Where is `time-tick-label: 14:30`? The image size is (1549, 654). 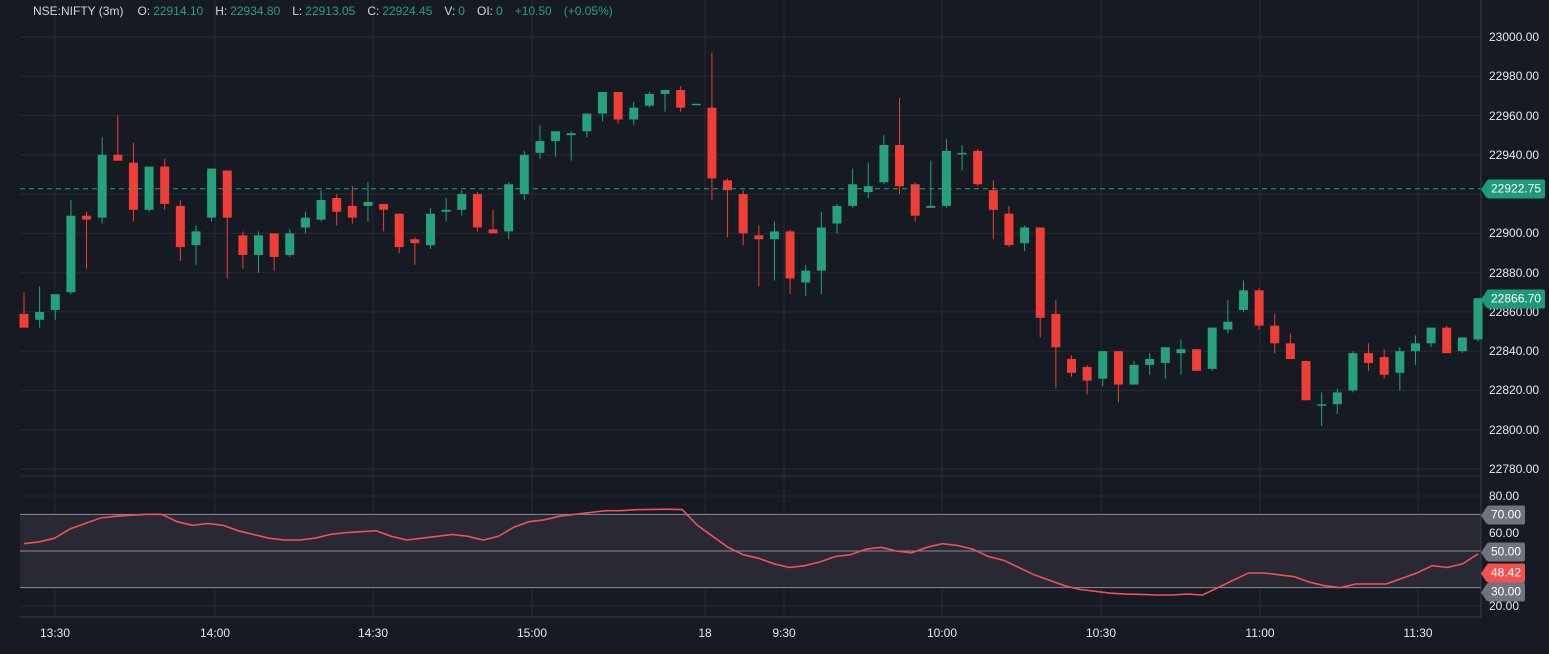
time-tick-label: 14:30 is located at coordinates (373, 633).